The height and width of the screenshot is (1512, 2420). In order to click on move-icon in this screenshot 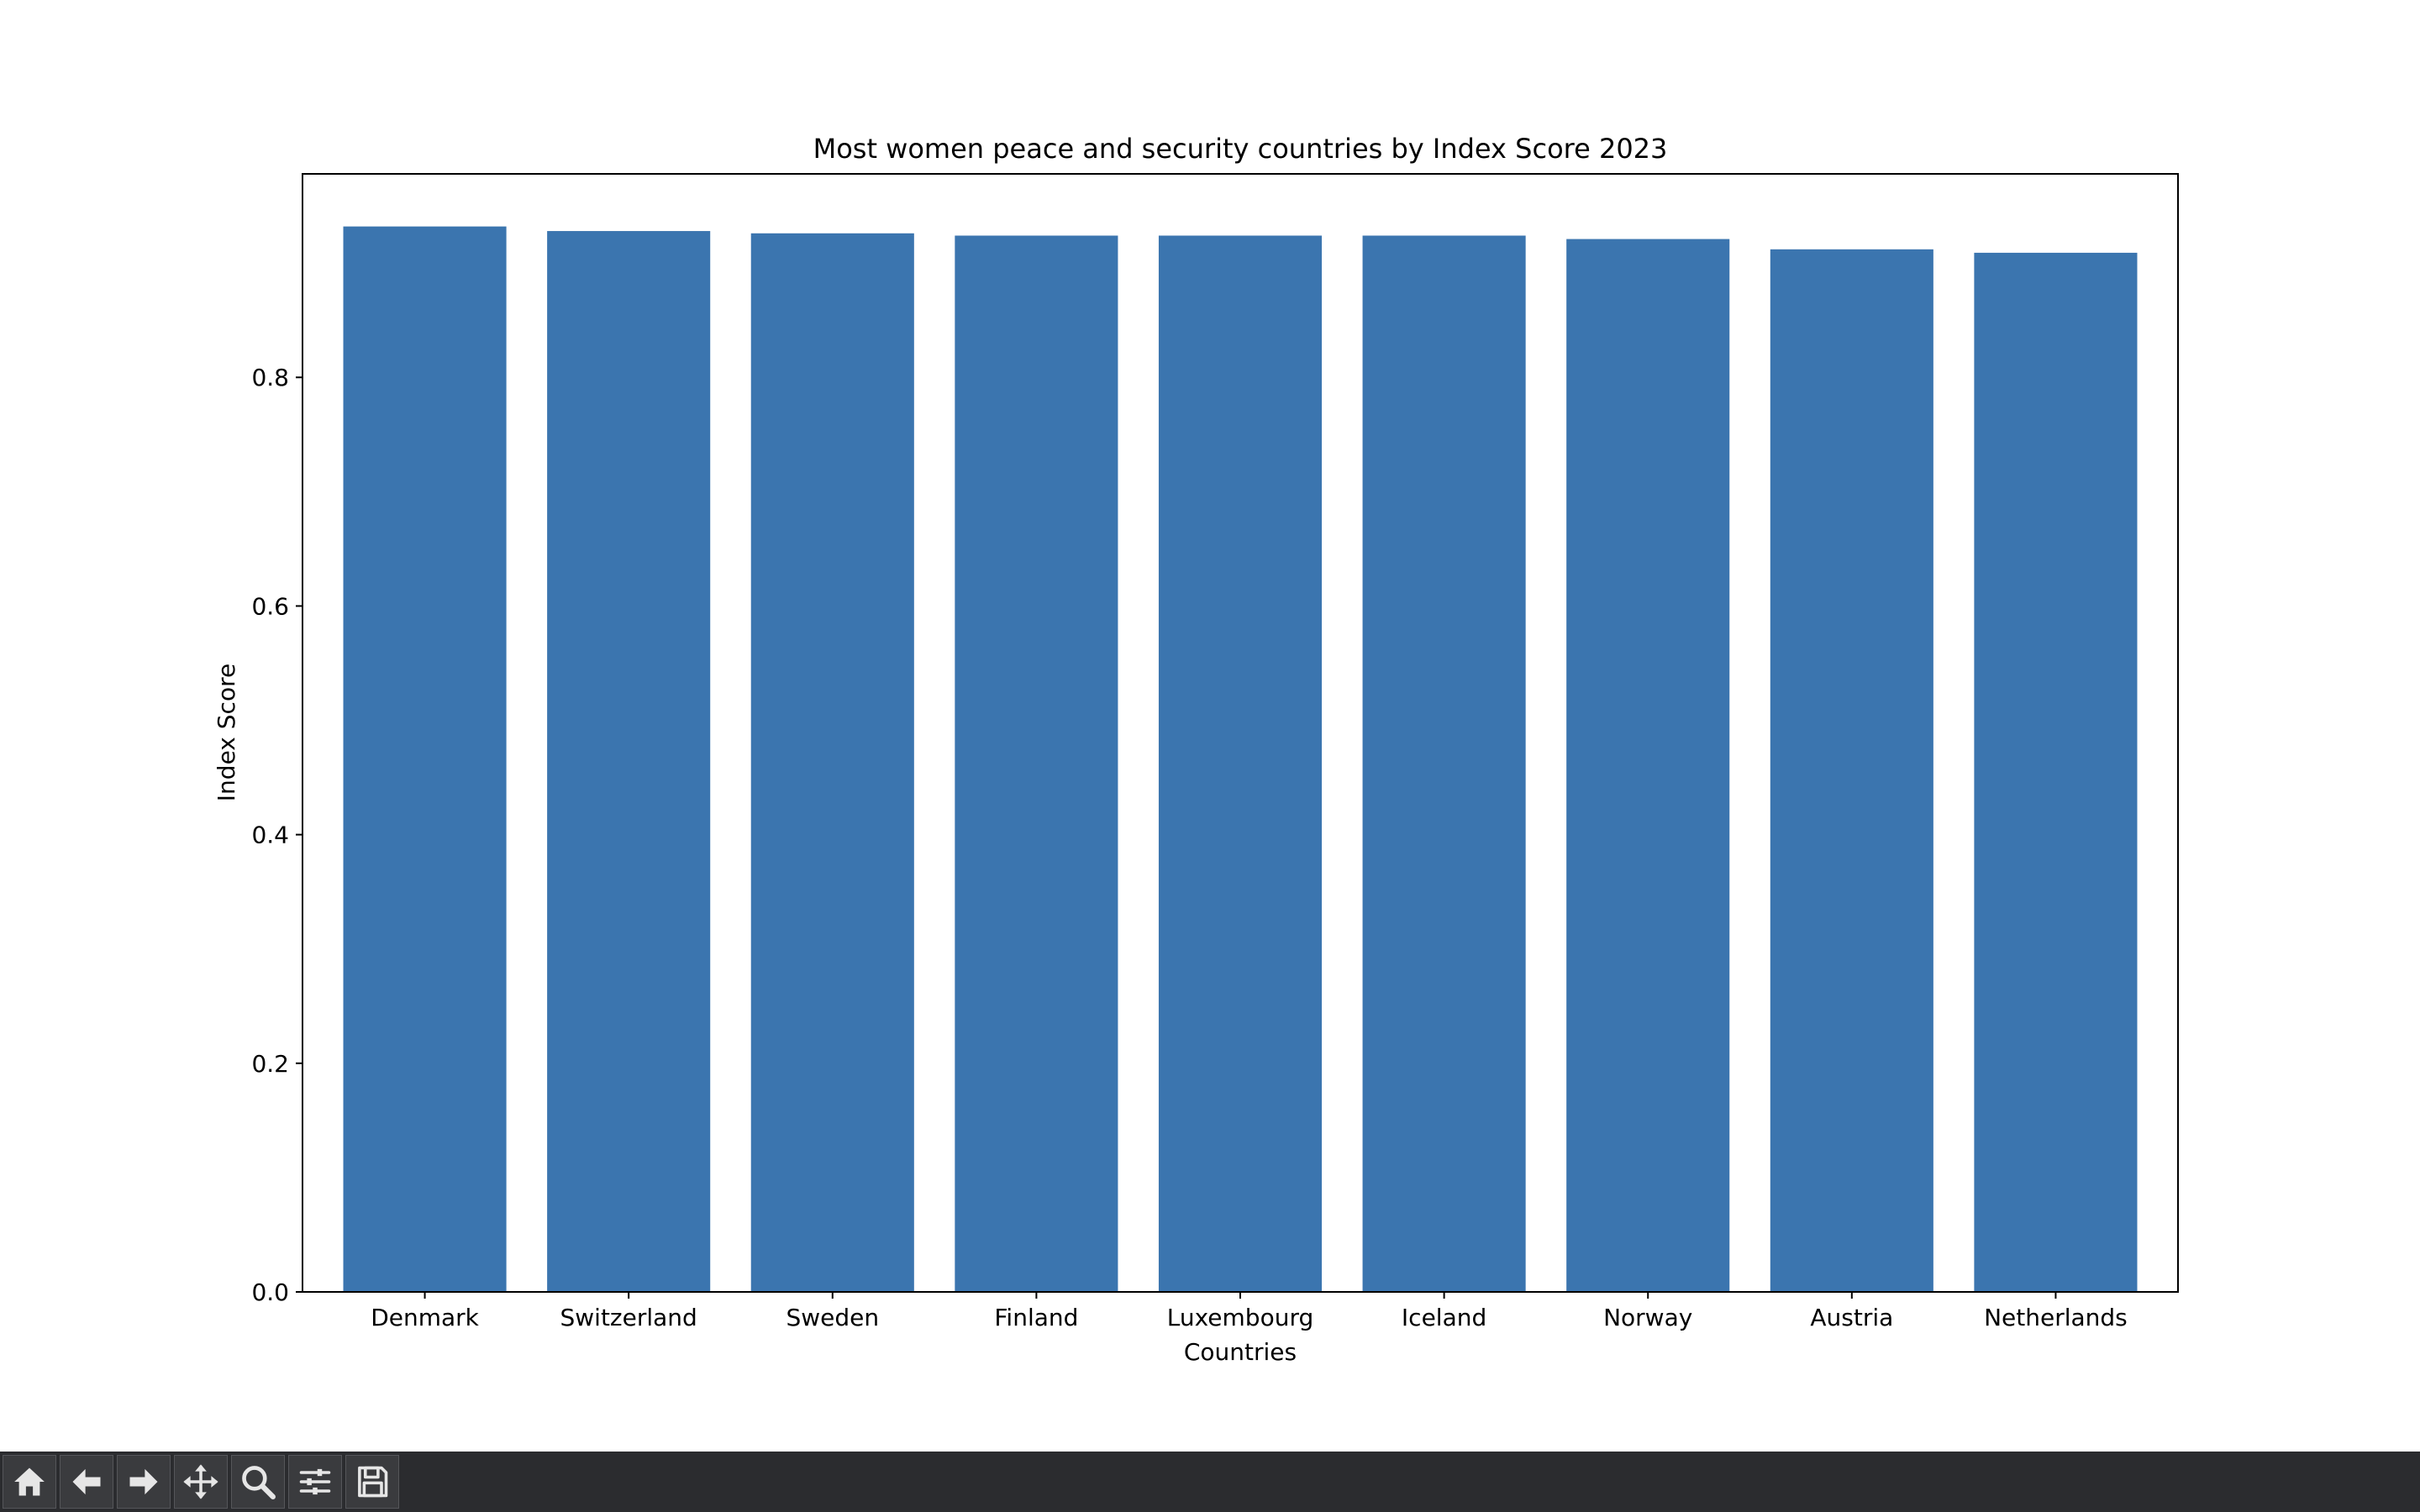, I will do `click(200, 1481)`.